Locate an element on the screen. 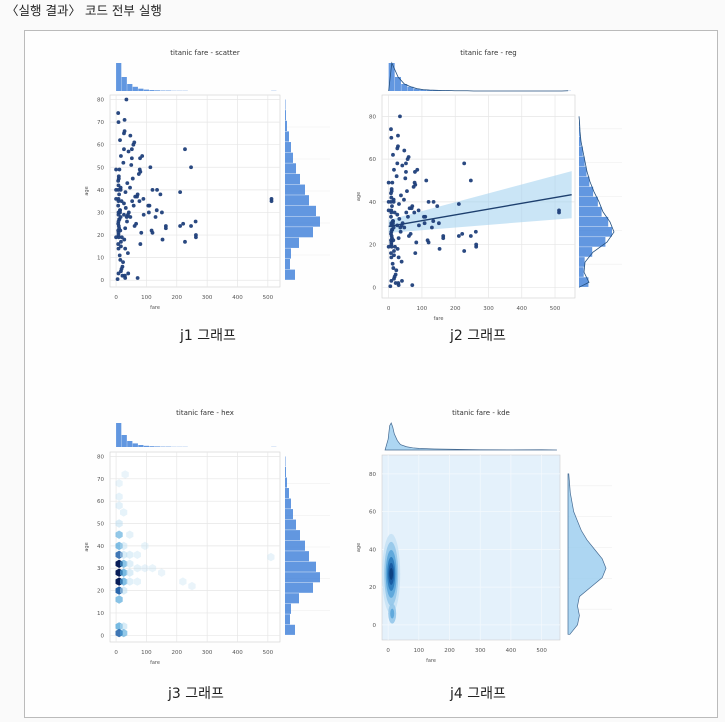 Image resolution: width=725 pixels, height=722 pixels. marginal-y-kde is located at coordinates (587, 554).